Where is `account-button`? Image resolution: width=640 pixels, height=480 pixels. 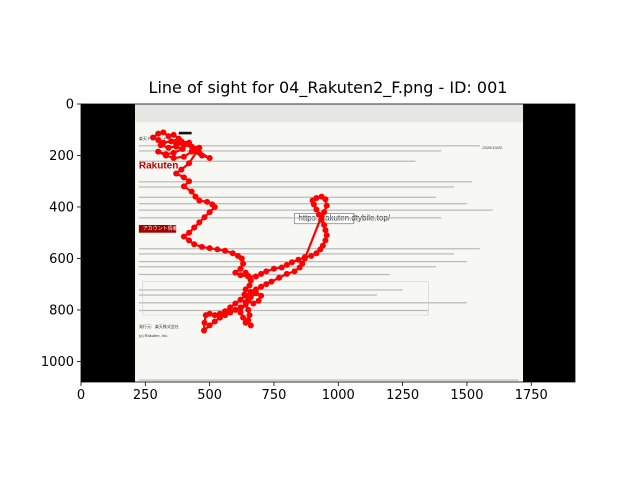
account-button is located at coordinates (157, 228).